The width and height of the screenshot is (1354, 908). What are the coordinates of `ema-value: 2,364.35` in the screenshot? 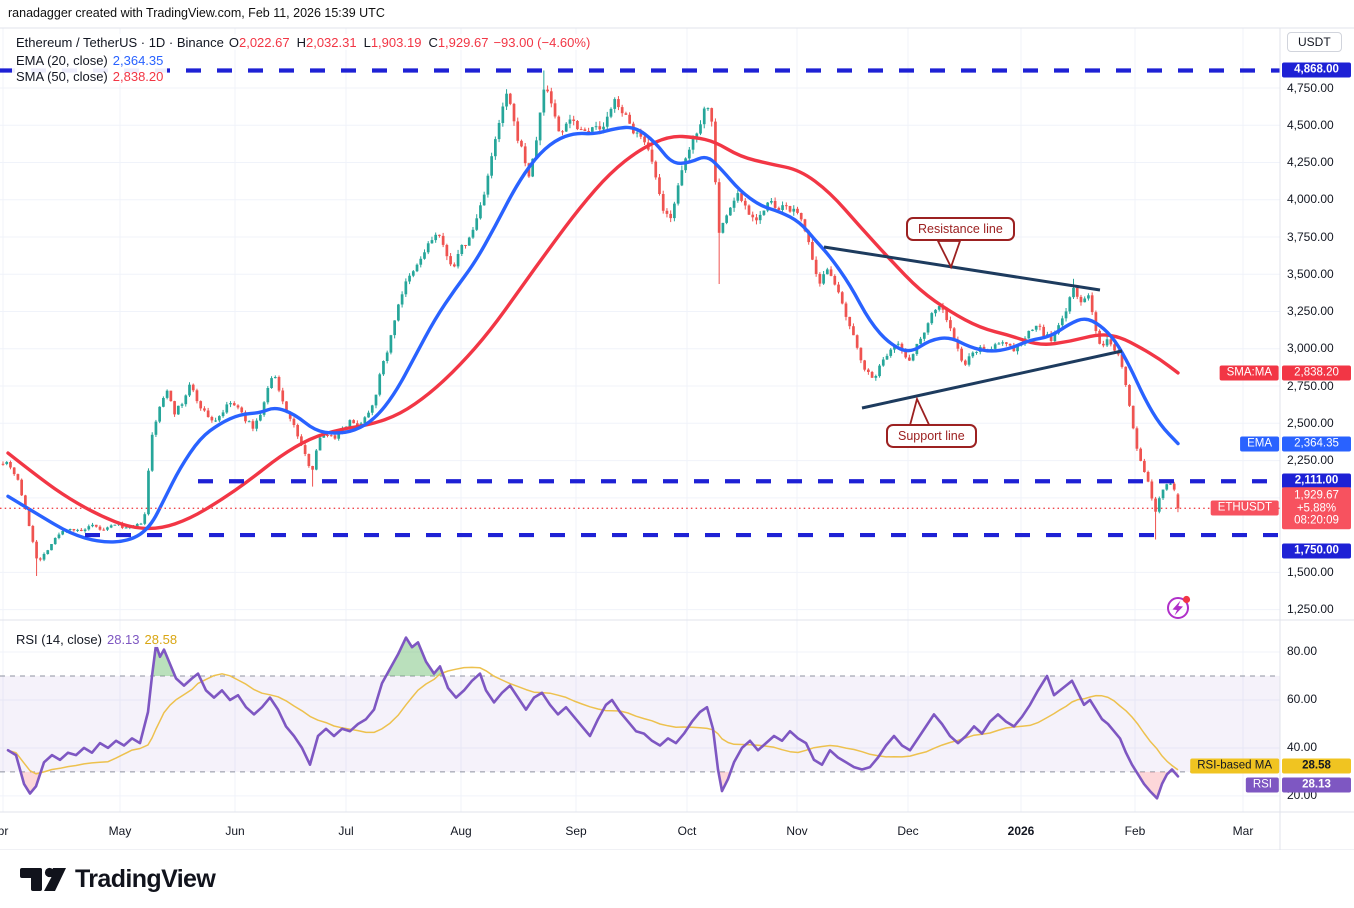 It's located at (138, 60).